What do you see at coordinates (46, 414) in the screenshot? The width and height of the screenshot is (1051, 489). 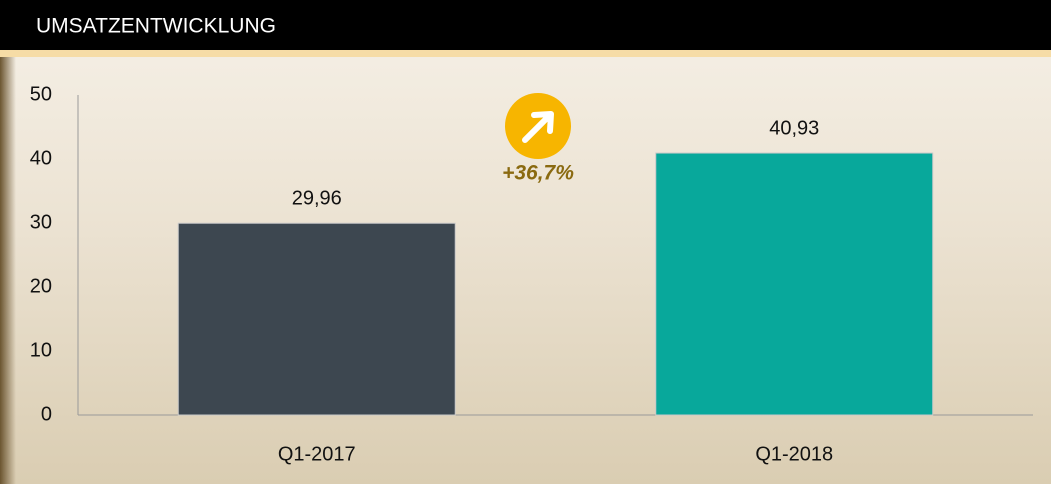 I see `y-tick-label: 0` at bounding box center [46, 414].